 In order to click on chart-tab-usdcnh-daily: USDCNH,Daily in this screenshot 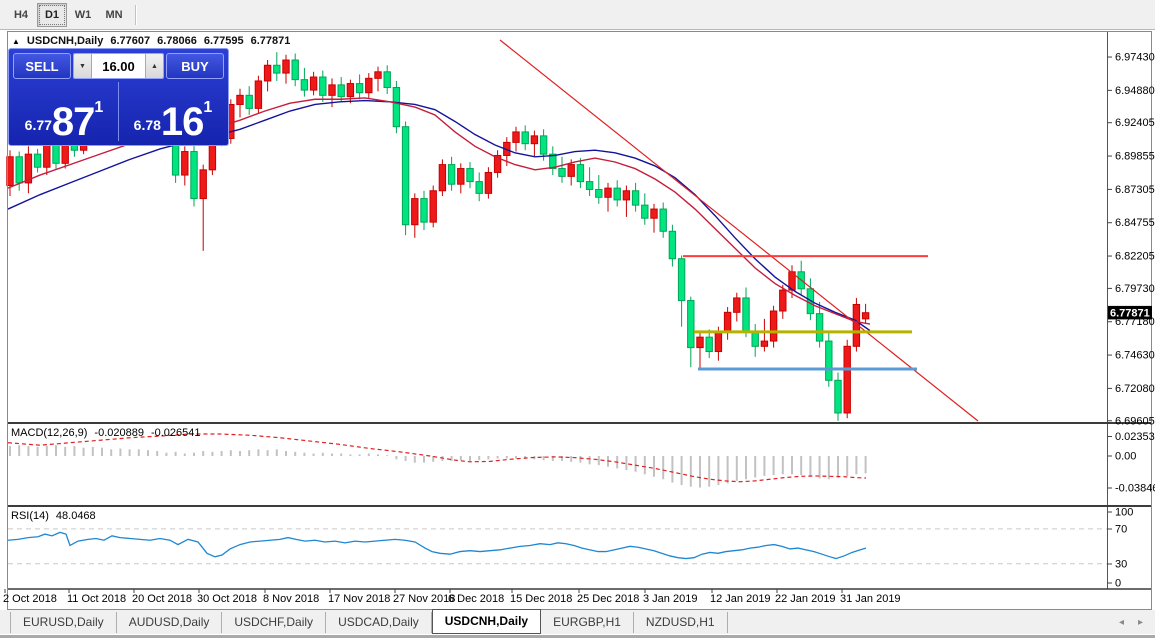, I will do `click(486, 621)`.